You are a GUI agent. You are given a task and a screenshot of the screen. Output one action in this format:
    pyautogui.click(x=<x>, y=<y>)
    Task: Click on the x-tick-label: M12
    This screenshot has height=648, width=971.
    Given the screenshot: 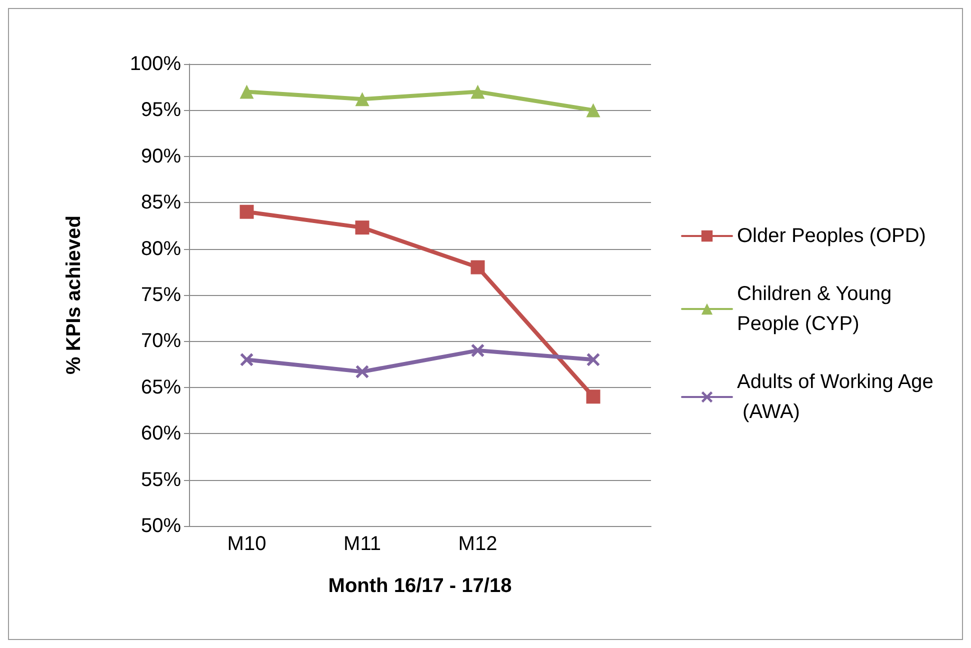 What is the action you would take?
    pyautogui.click(x=478, y=544)
    